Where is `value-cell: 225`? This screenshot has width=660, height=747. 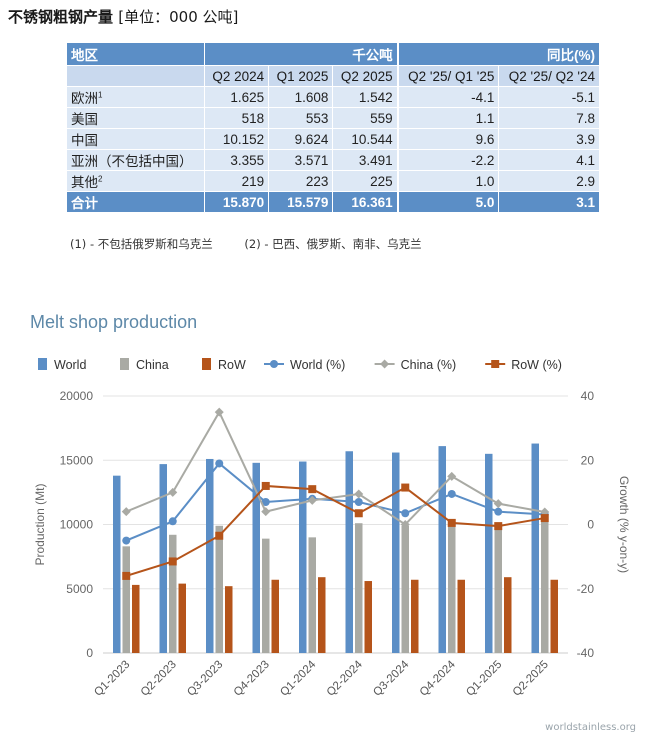 value-cell: 225 is located at coordinates (365, 181).